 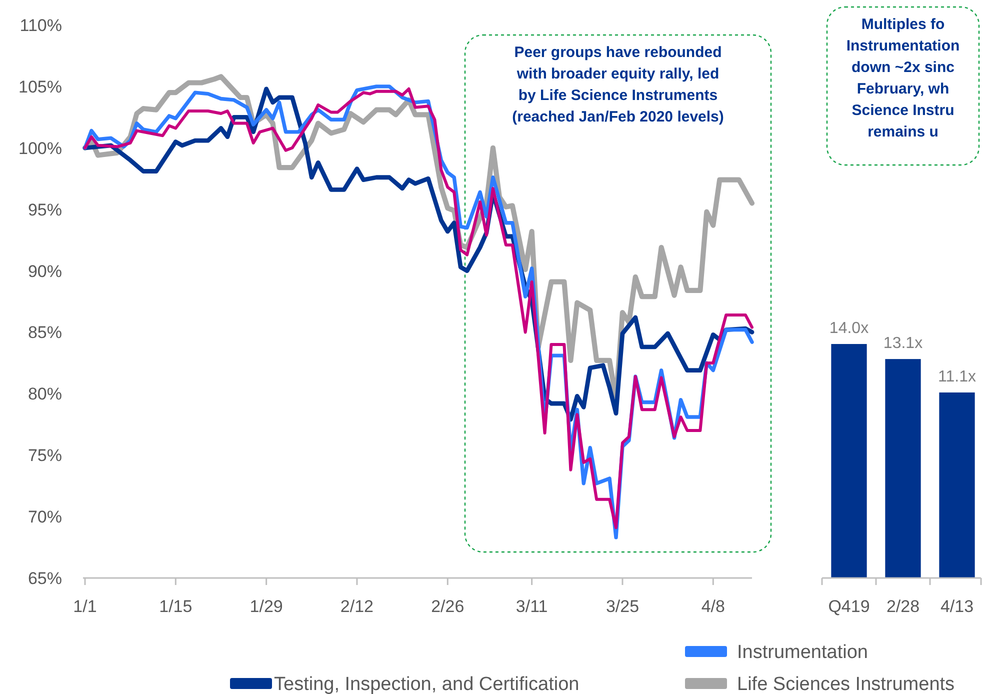 What do you see at coordinates (532, 606) in the screenshot?
I see `x-tick-label: 3/11` at bounding box center [532, 606].